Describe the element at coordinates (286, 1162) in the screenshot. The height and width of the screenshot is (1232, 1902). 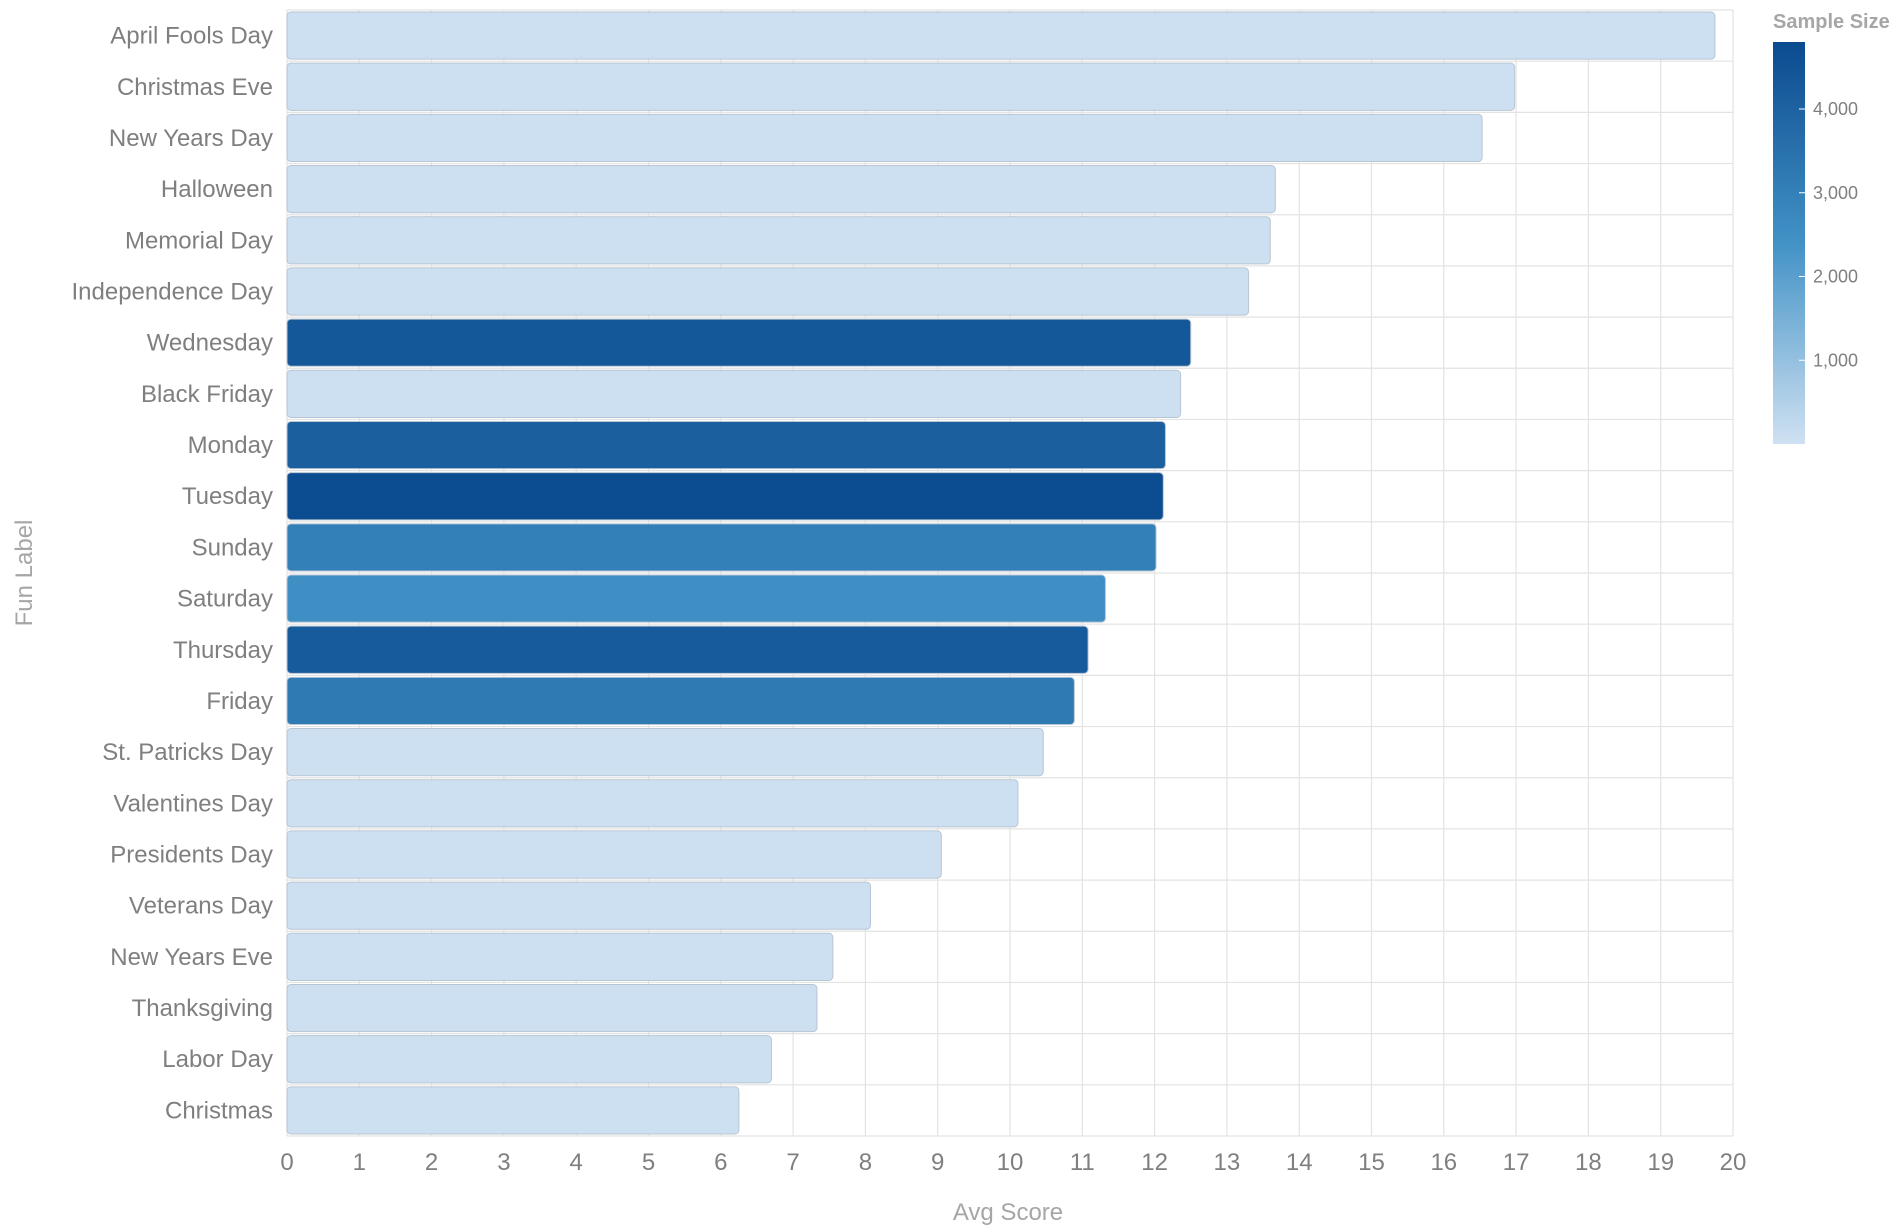
I see `x-tick-label: 0` at that location.